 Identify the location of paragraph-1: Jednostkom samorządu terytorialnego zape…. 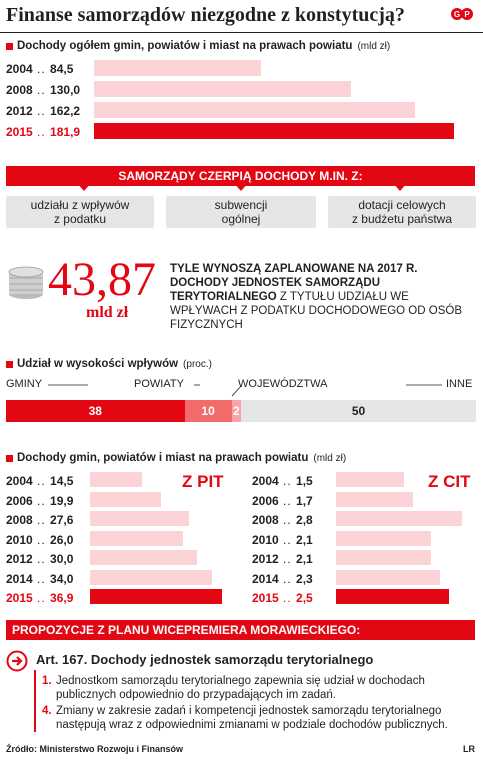
(240, 688).